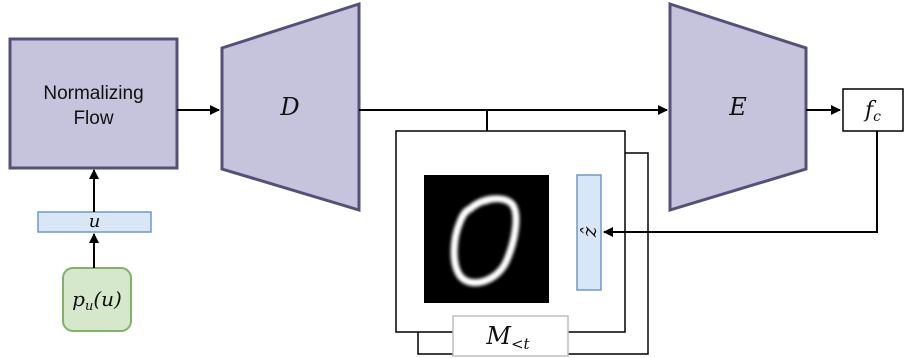 This screenshot has height=358, width=907. I want to click on fc-block: fc, so click(873, 110).